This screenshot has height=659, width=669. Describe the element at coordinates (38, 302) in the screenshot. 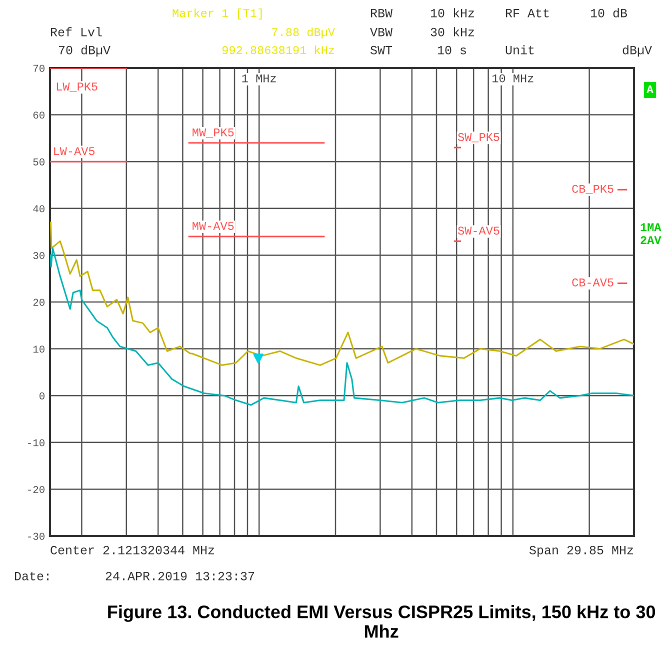

I see `y-tick-label: 20` at that location.